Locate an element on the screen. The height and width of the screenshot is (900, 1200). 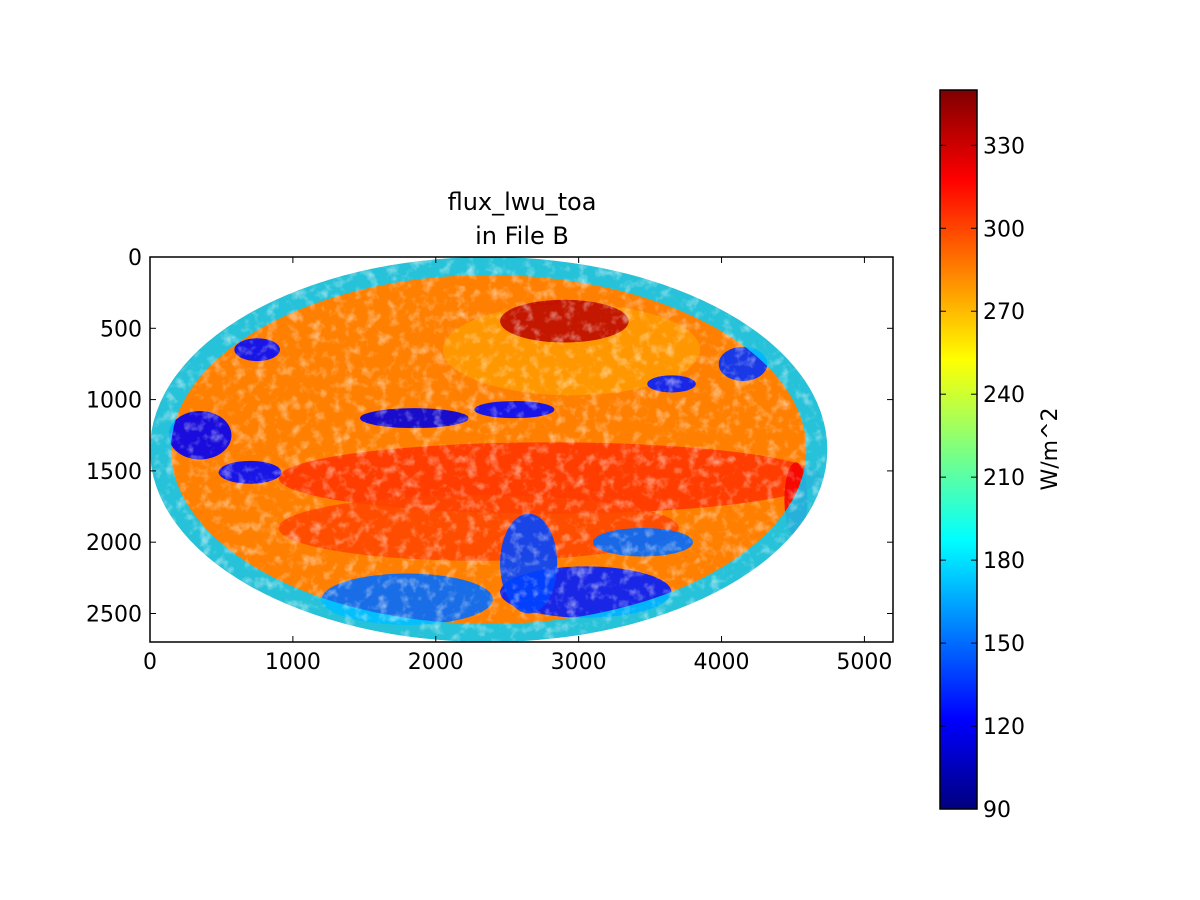
x-tick-label: 4000 is located at coordinates (722, 662).